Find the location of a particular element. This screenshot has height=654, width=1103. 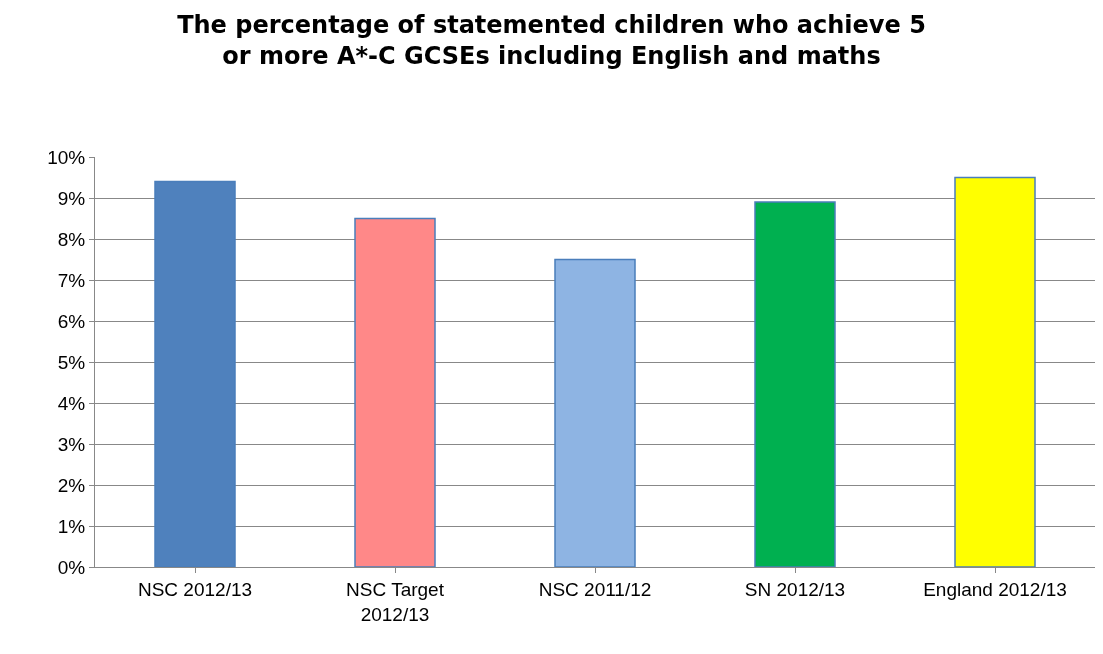

y-tick-label: 0% is located at coordinates (71, 567).